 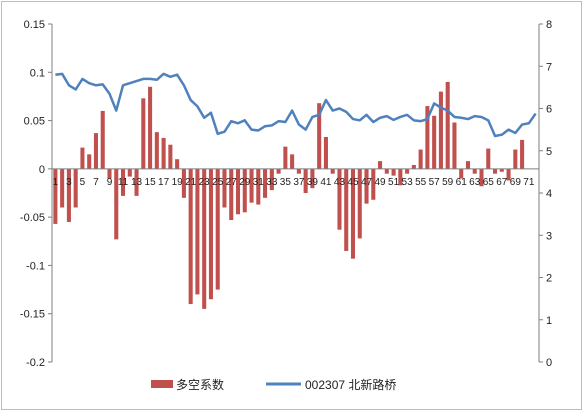 I want to click on x-tick-label: 15, so click(x=151, y=182).